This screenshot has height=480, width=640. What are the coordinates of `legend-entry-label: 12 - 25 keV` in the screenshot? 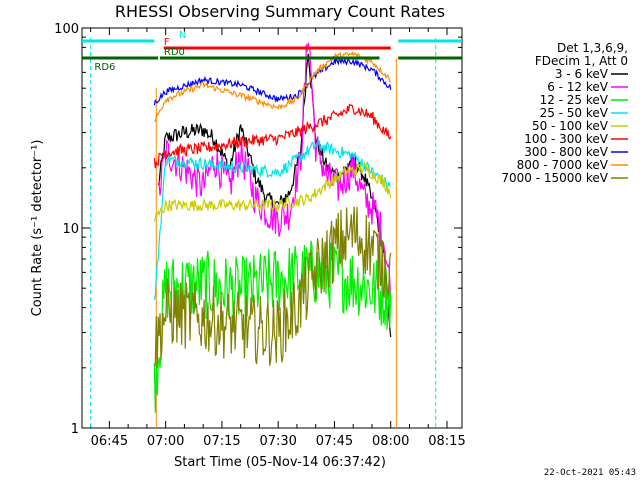 It's located at (574, 100).